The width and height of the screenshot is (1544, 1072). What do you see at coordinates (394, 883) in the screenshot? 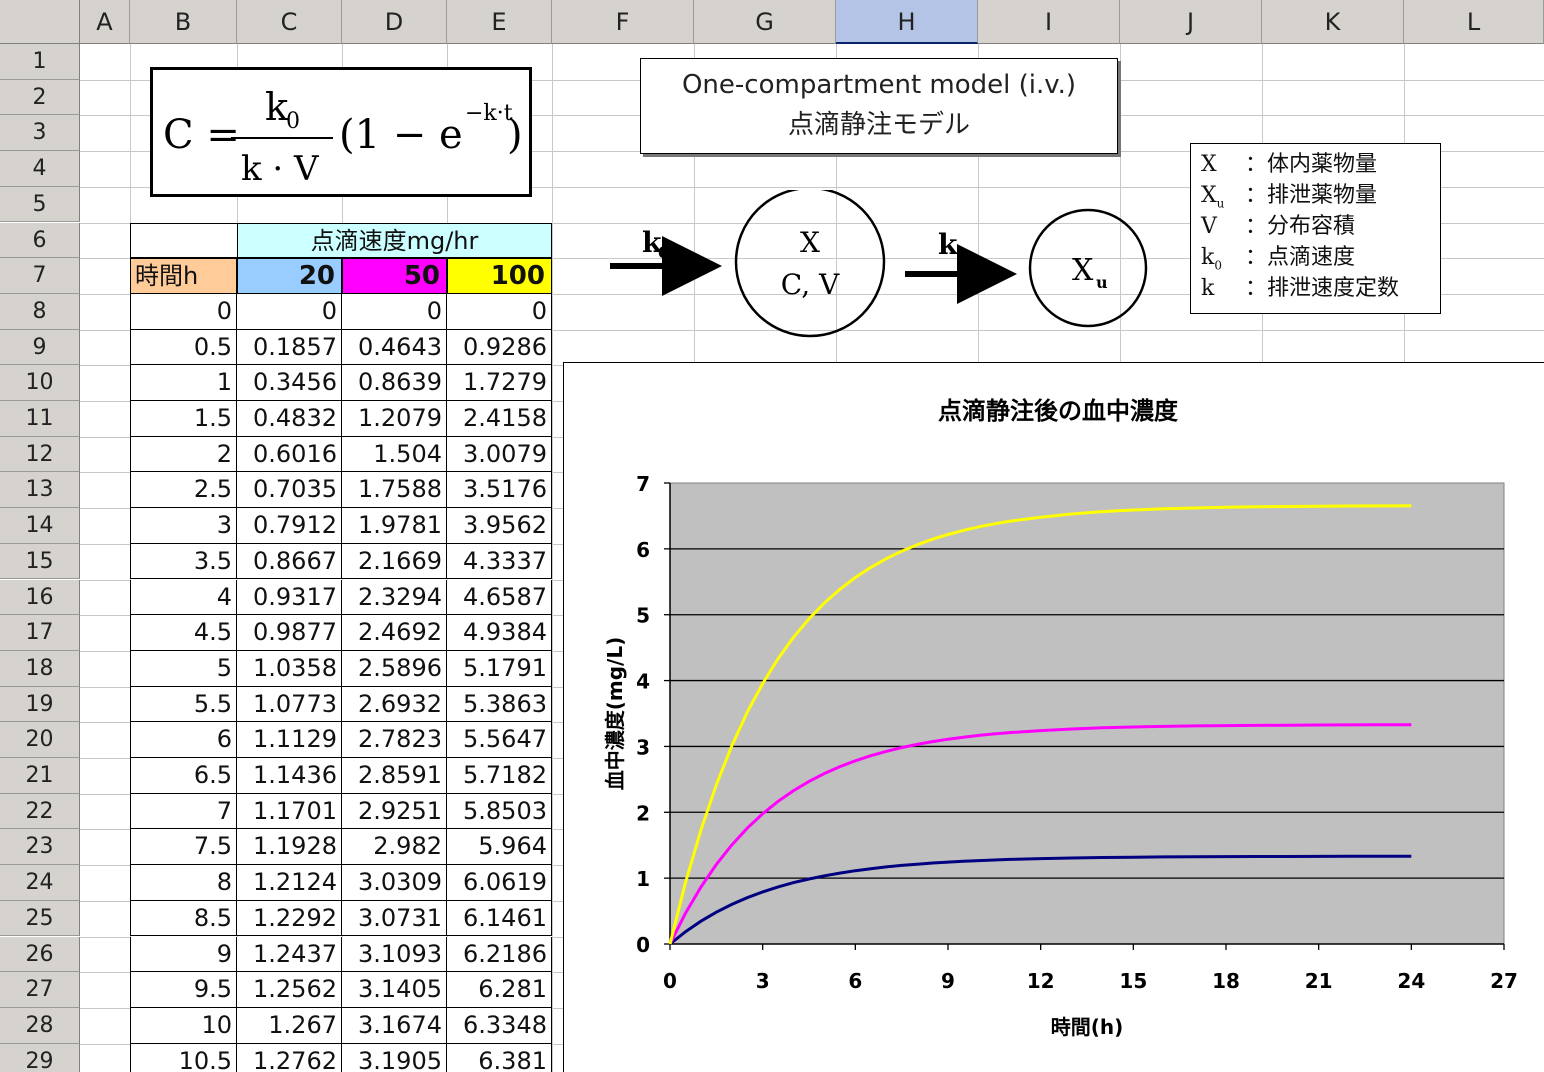
I see `table-cell: 3.0309` at bounding box center [394, 883].